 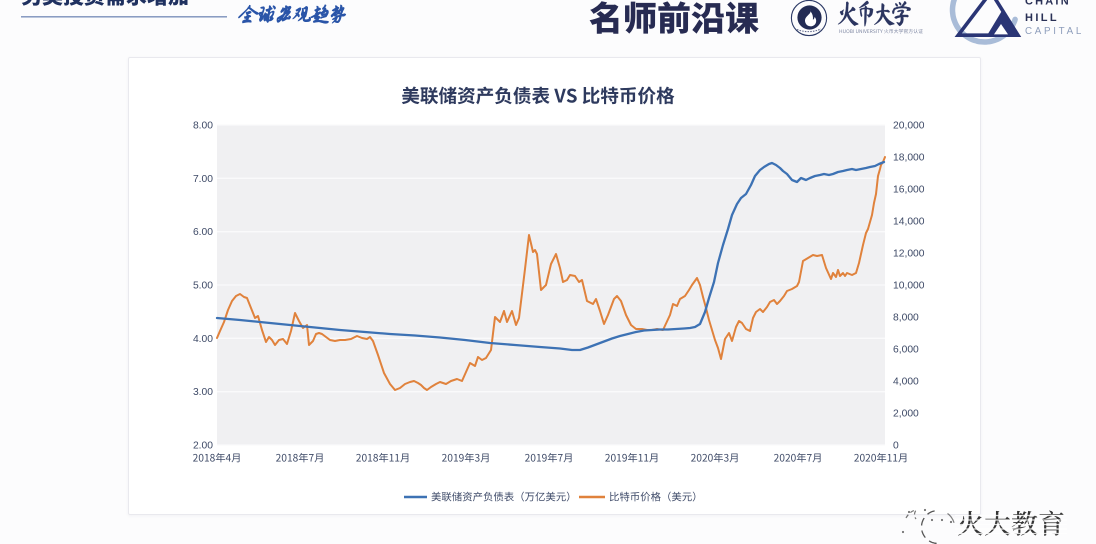 I want to click on svg-text: 2,000, so click(x=906, y=414).